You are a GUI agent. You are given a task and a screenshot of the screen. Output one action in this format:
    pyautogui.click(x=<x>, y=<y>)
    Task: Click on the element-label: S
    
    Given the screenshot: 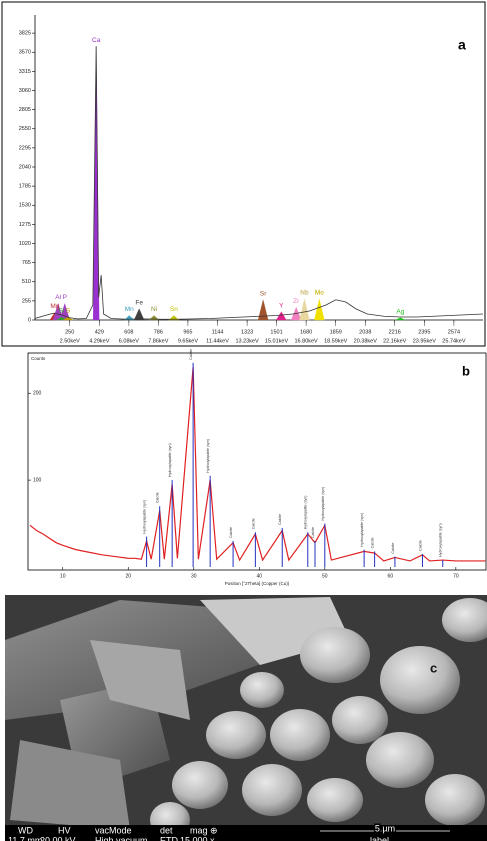 What is the action you would take?
    pyautogui.click(x=68, y=311)
    